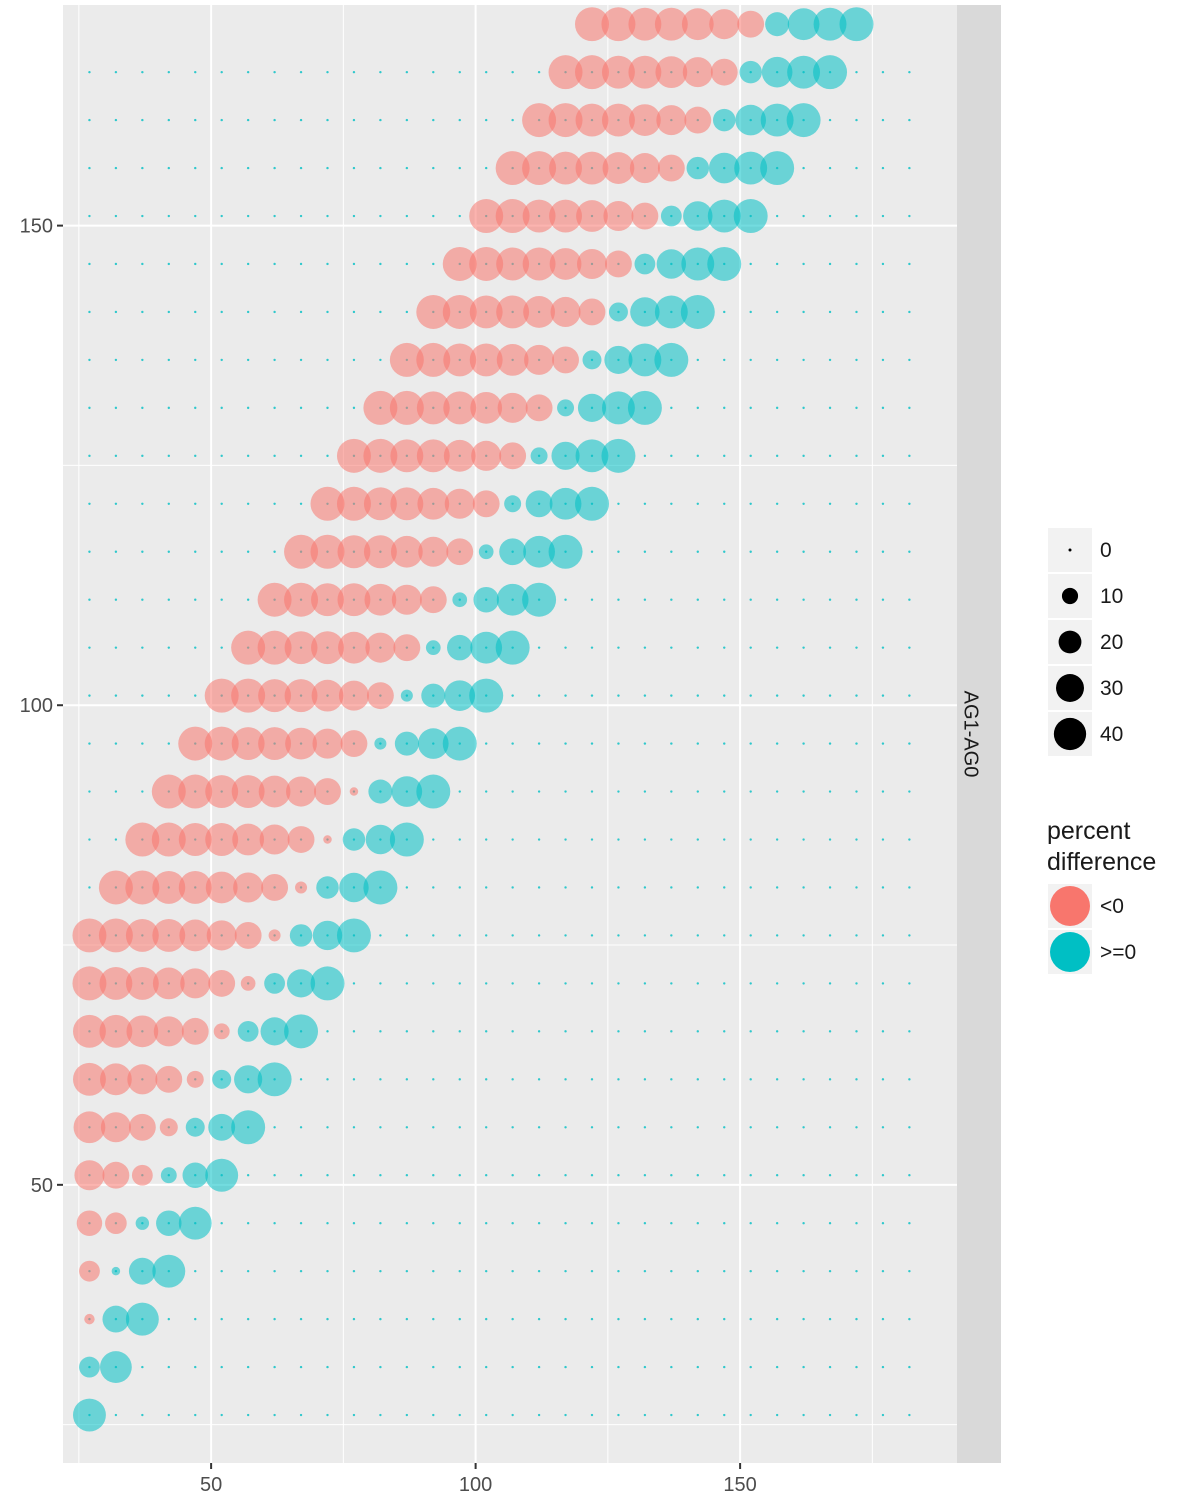  Describe the element at coordinates (36, 706) in the screenshot. I see `y-tick-label: 100` at that location.